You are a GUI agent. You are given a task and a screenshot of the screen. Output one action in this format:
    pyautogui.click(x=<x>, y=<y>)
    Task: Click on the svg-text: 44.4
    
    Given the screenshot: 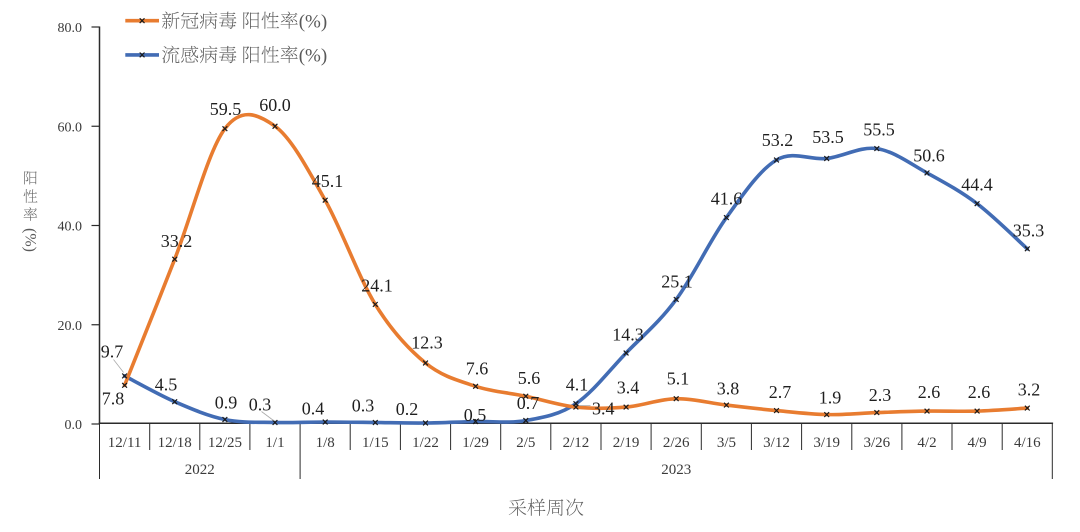 What is the action you would take?
    pyautogui.click(x=977, y=184)
    